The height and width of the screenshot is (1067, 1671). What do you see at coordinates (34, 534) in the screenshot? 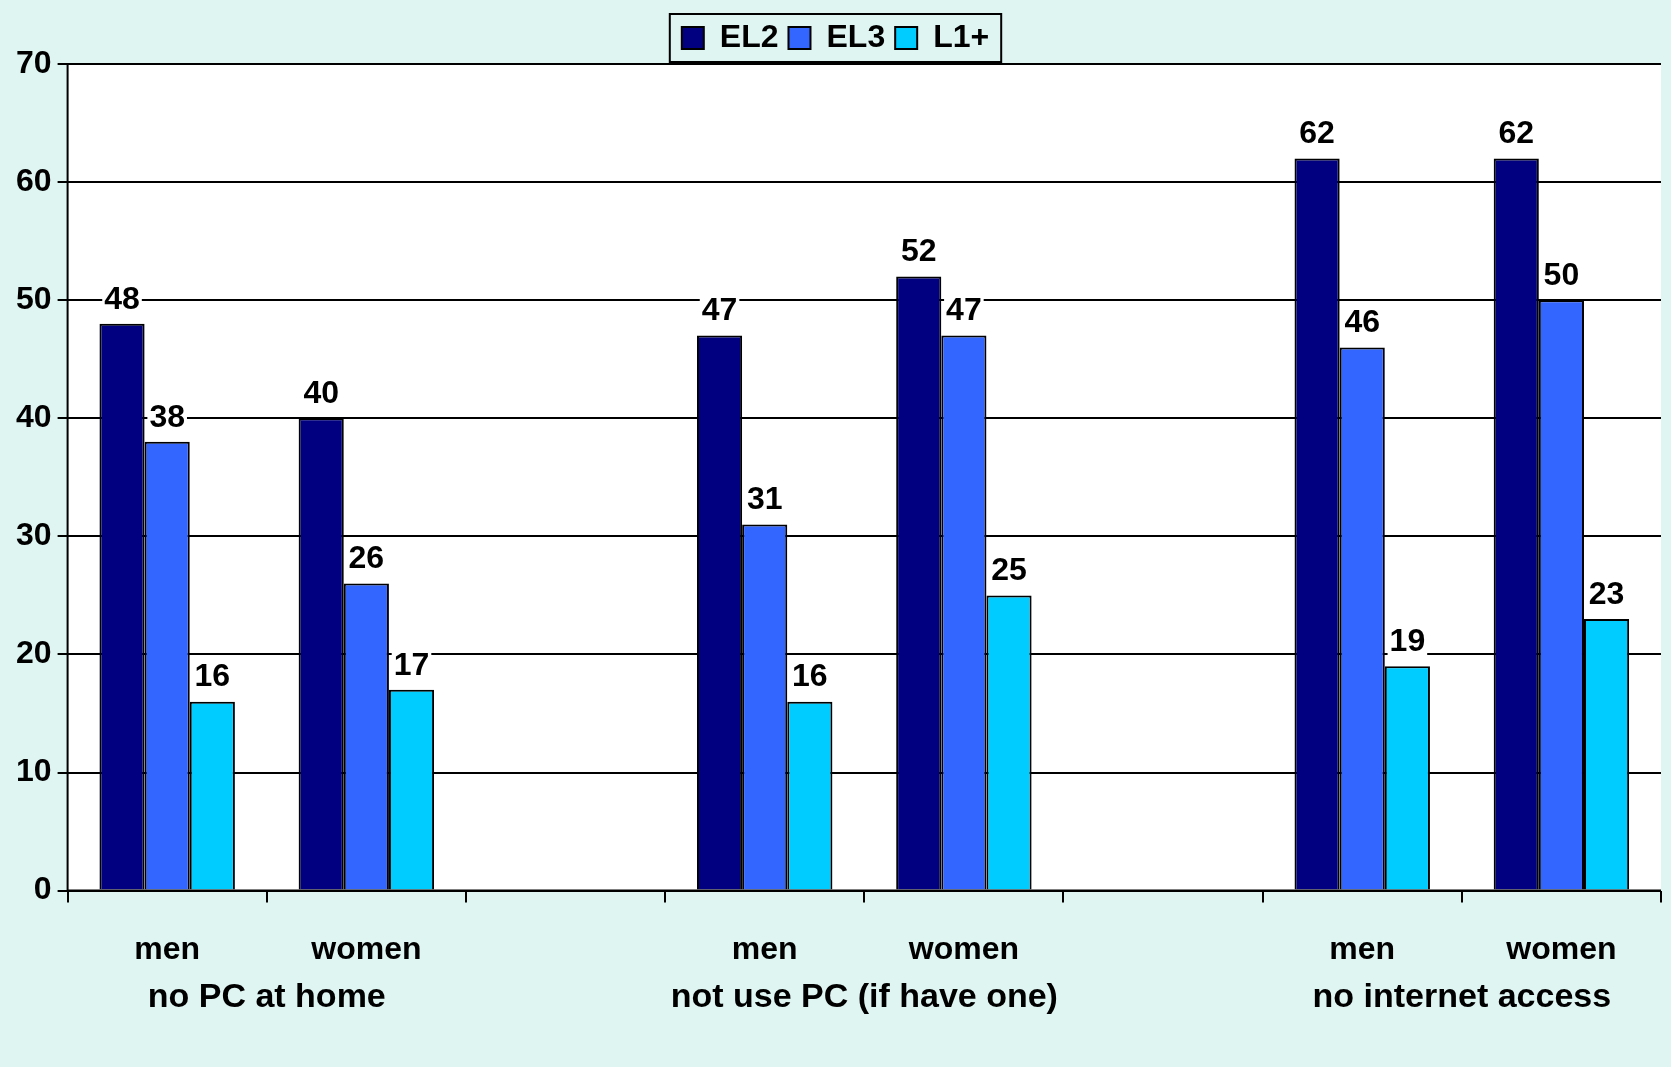
I see `y-tick-label: 30` at bounding box center [34, 534].